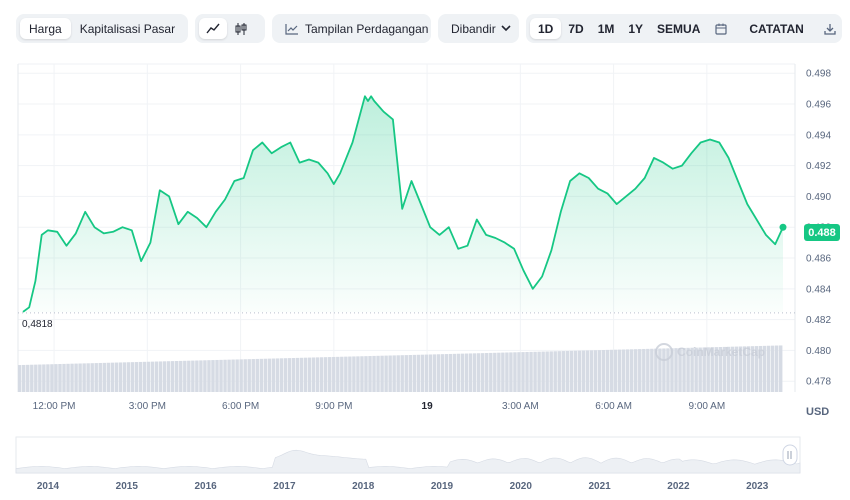 The height and width of the screenshot is (500, 850). Describe the element at coordinates (822, 232) in the screenshot. I see `current-price-badge: 0.488` at that location.